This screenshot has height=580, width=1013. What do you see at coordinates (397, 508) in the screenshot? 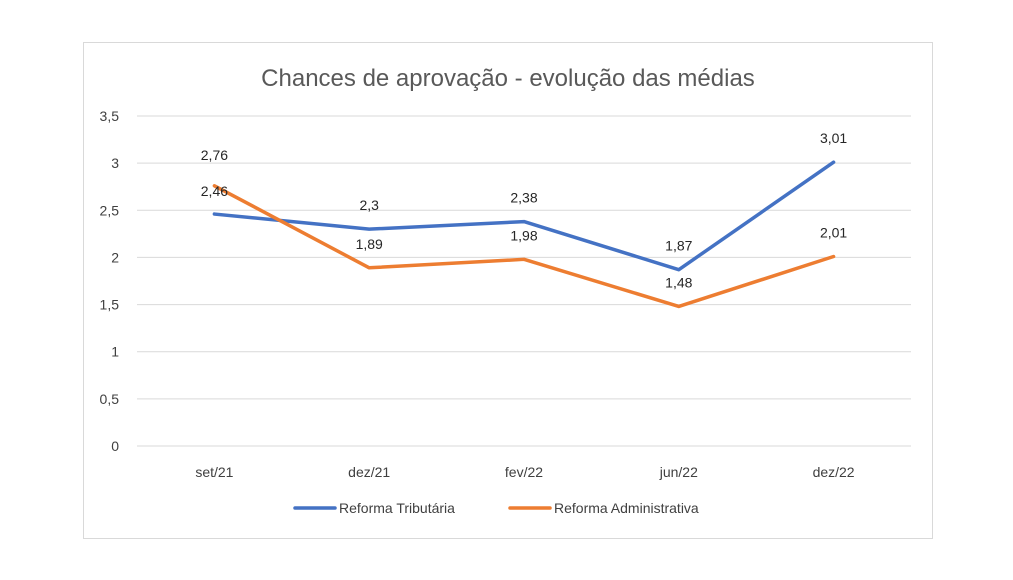
I see `legend-label: Reforma Tributária` at bounding box center [397, 508].